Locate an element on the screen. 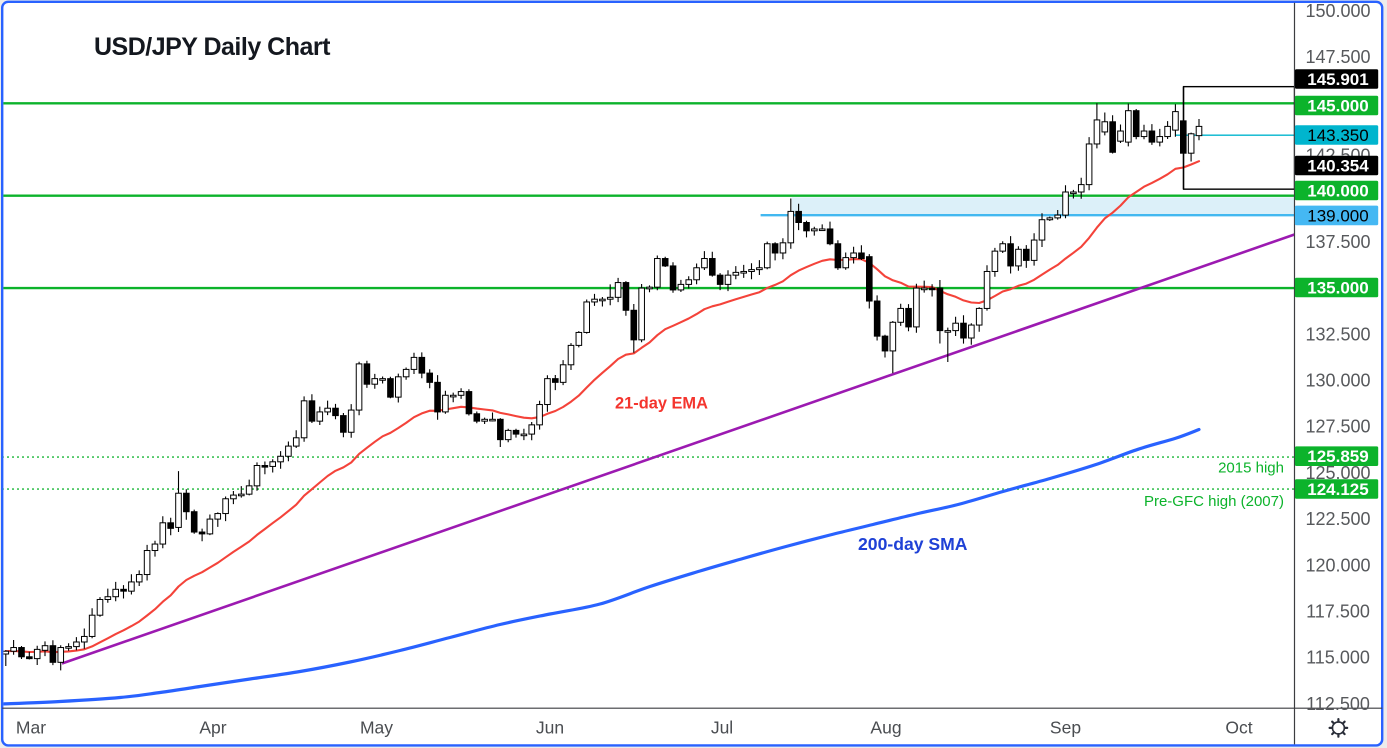 The image size is (1387, 748). svg-text: 125.000 is located at coordinates (1337, 473).